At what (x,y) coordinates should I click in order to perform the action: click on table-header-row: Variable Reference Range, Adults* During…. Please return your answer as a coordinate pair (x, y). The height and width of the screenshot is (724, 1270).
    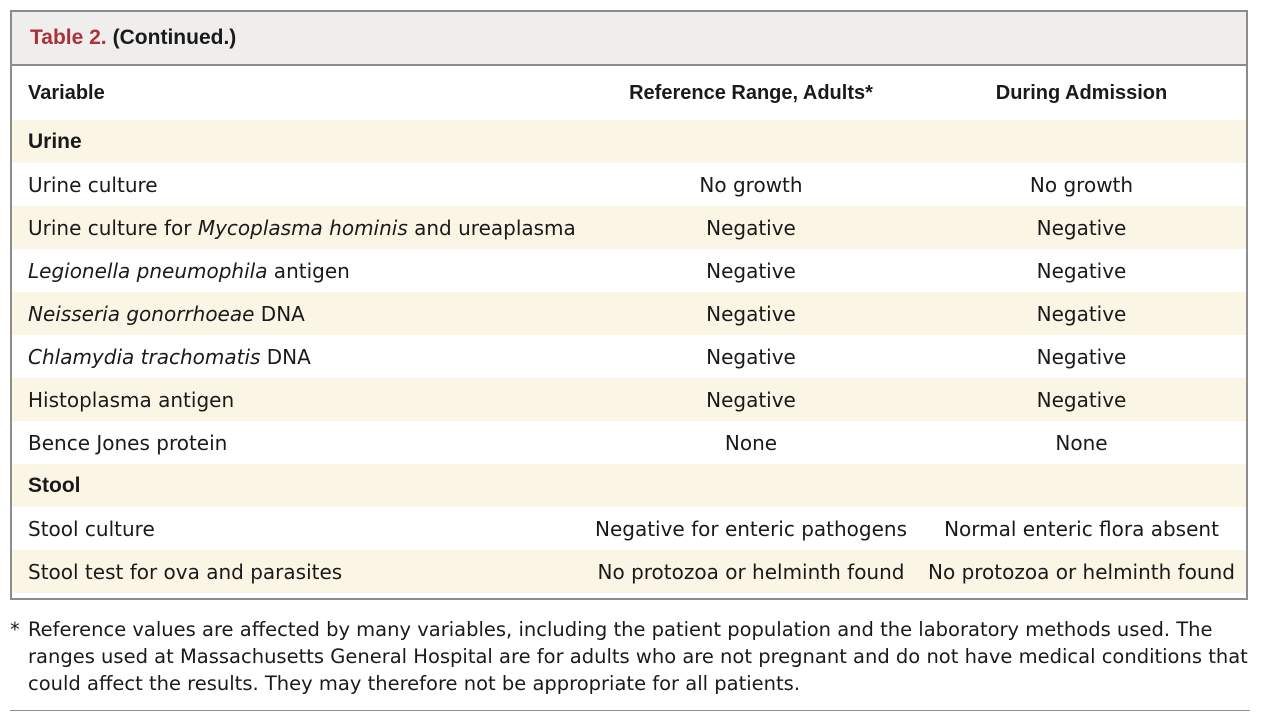
    Looking at the image, I should click on (629, 93).